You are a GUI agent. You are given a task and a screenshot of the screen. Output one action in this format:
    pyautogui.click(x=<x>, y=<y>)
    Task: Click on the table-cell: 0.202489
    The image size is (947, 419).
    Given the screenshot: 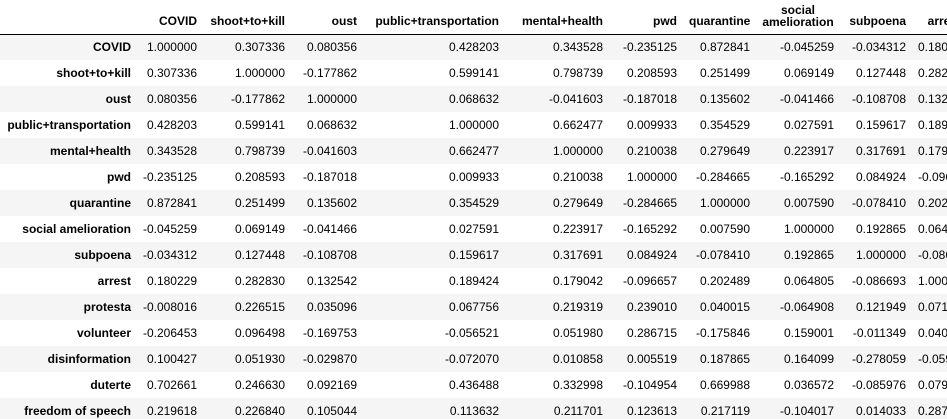 What is the action you would take?
    pyautogui.click(x=724, y=280)
    